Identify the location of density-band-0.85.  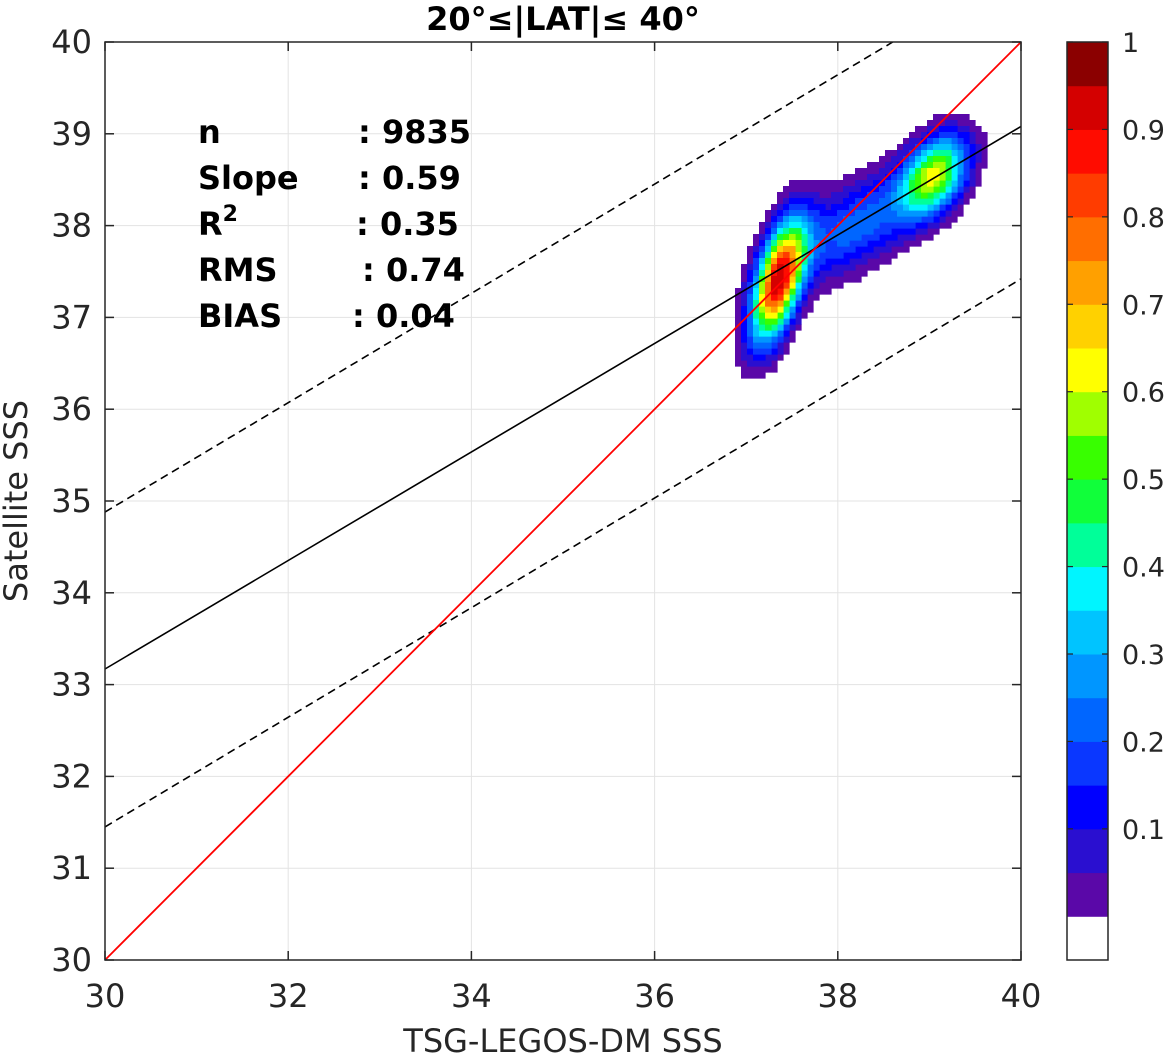
(780, 276).